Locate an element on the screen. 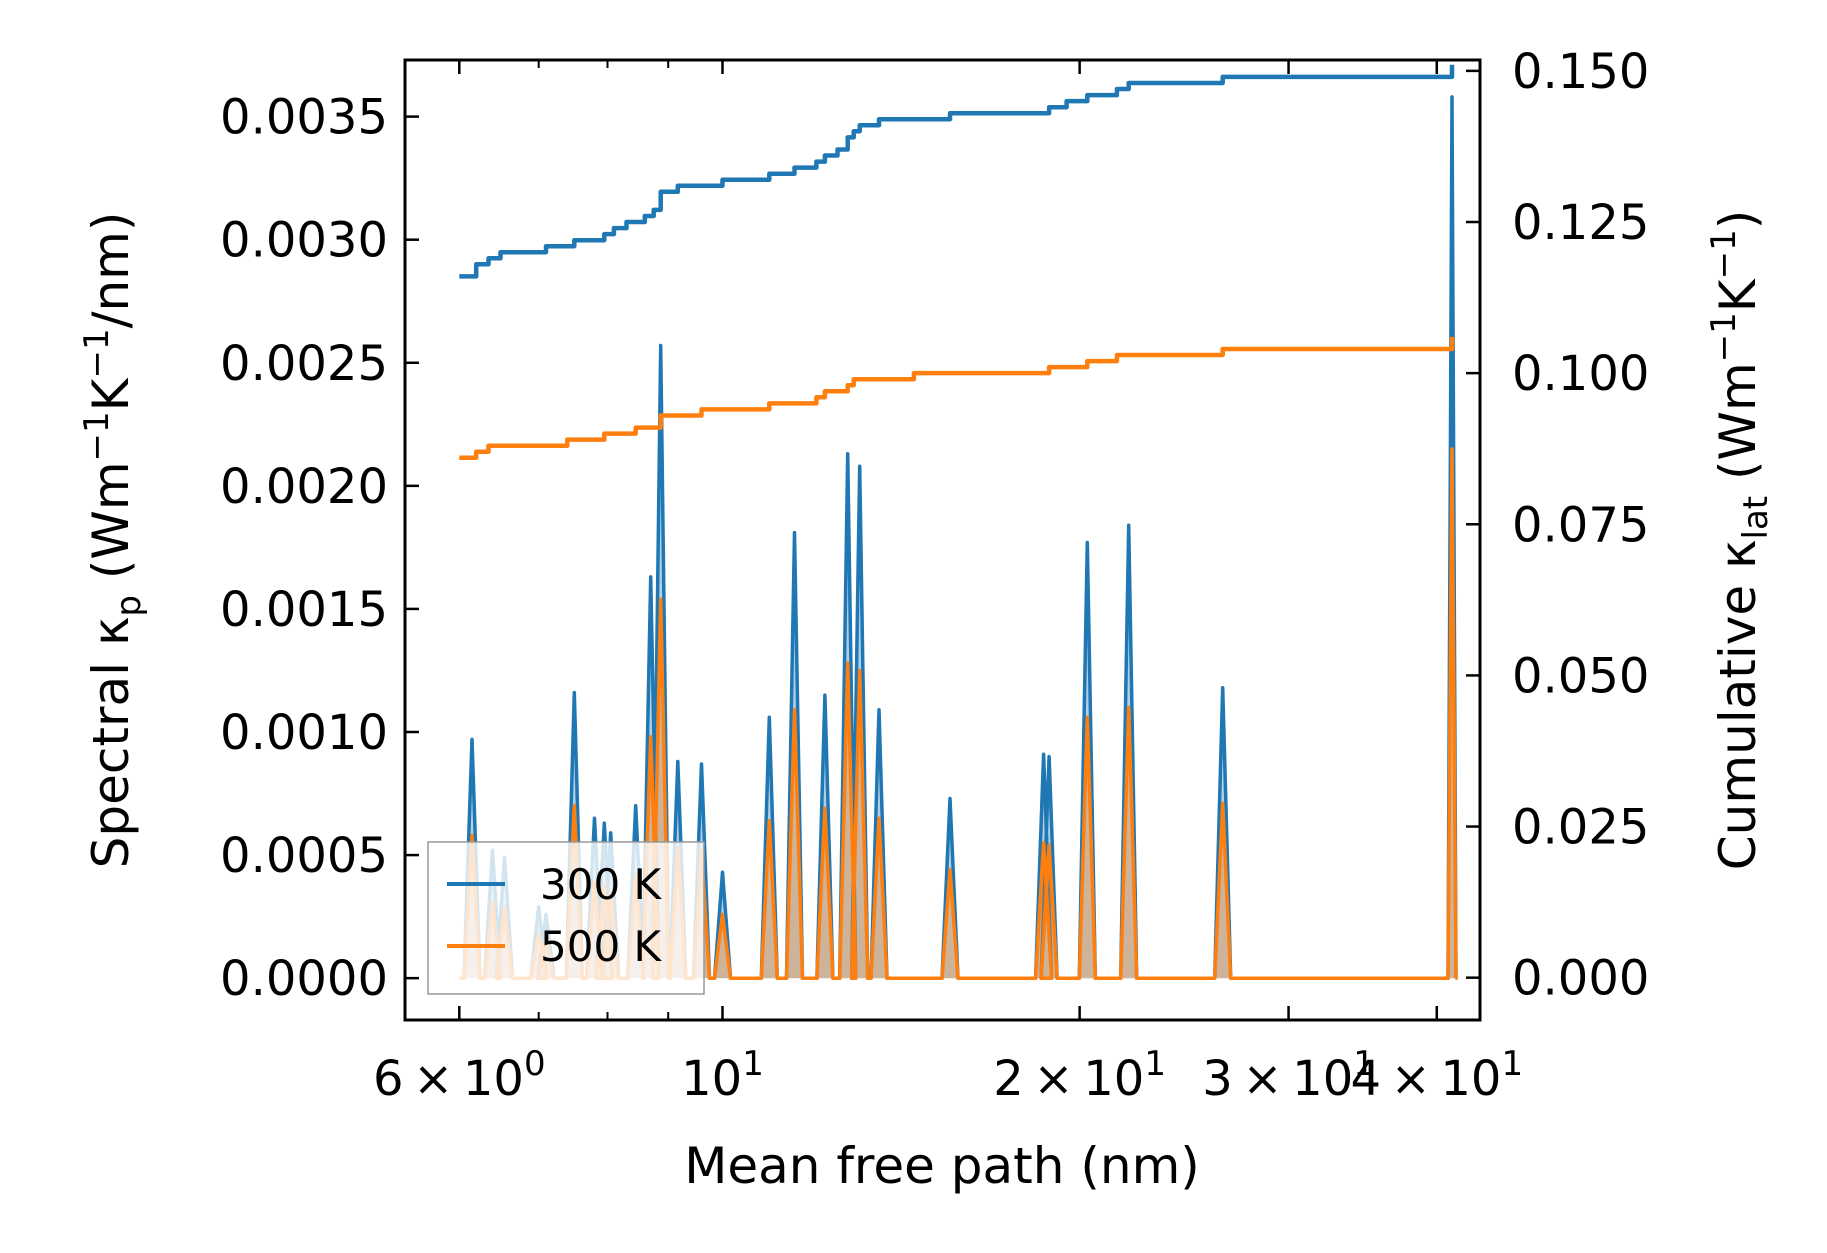  y-right-tick-label: 0.000 is located at coordinates (1580, 979).